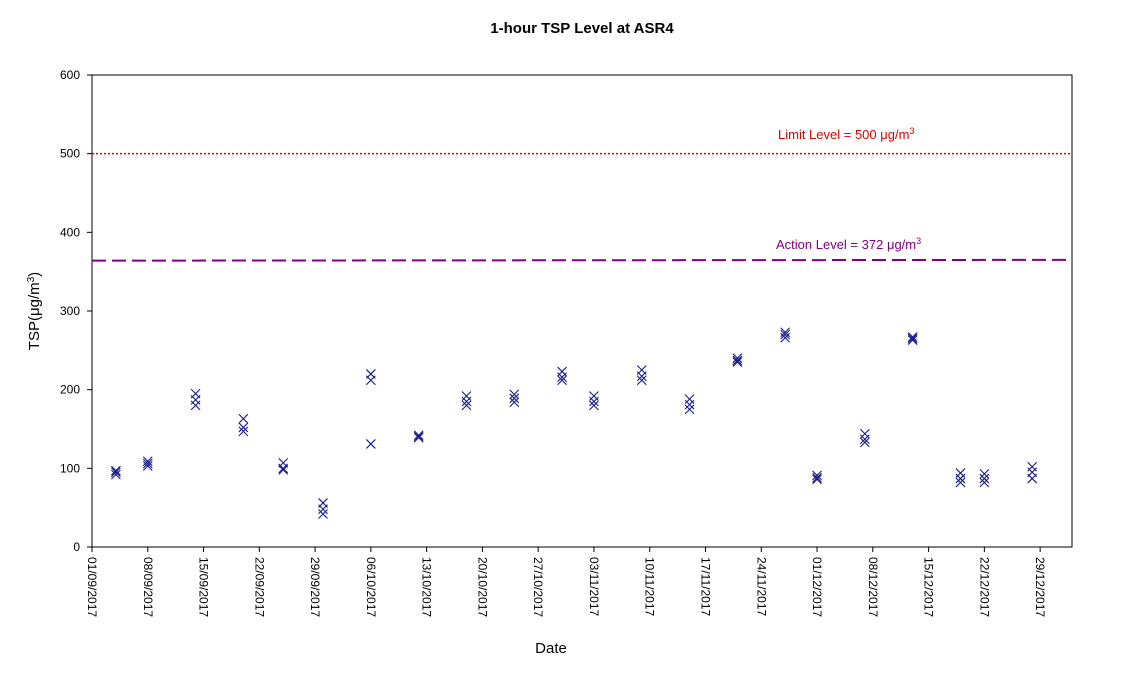 This screenshot has height=689, width=1124. Describe the element at coordinates (894, 134) in the screenshot. I see `ref-label-unit: μg/m` at that location.